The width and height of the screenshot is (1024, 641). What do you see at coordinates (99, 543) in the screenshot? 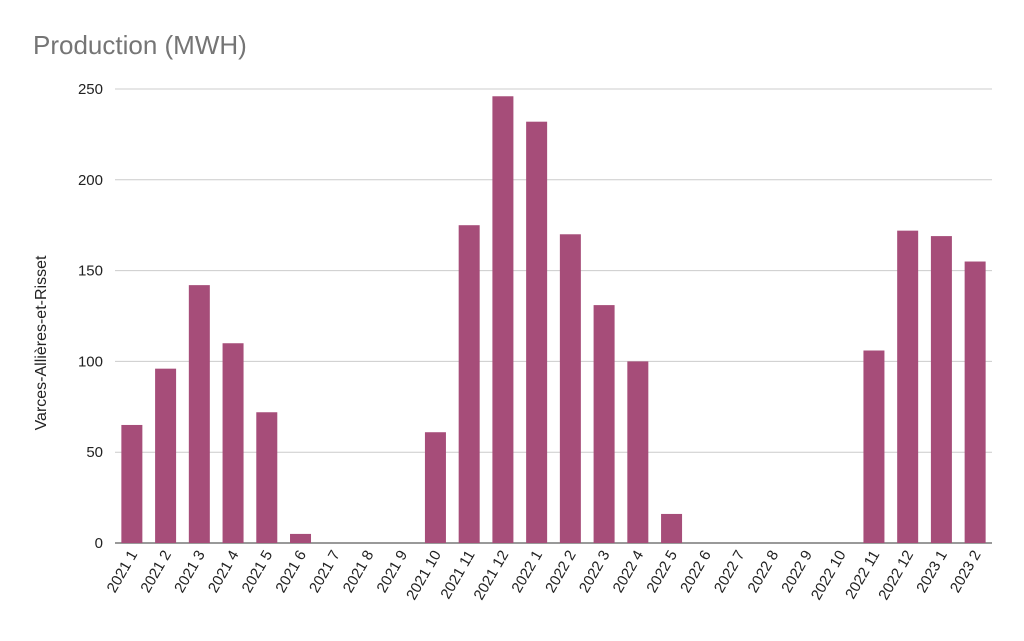
I see `y-tick-label: 0` at bounding box center [99, 543].